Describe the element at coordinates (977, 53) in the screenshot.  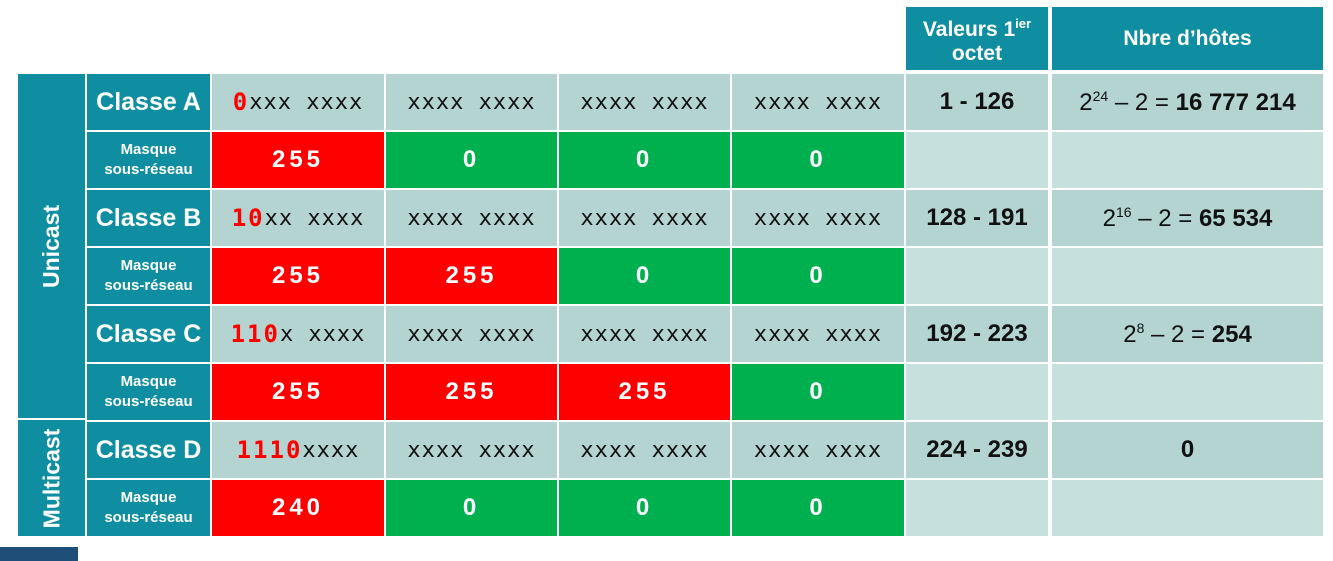
I see `header-octet-text: octet` at that location.